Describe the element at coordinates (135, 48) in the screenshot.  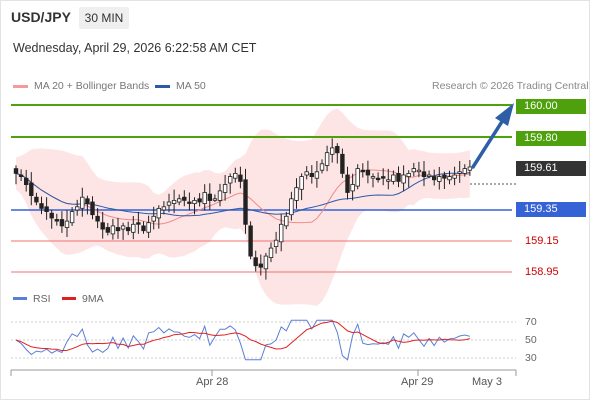
I see `timestamp: Wednesday, April 29, 2026 6:22:58 AM CET` at that location.